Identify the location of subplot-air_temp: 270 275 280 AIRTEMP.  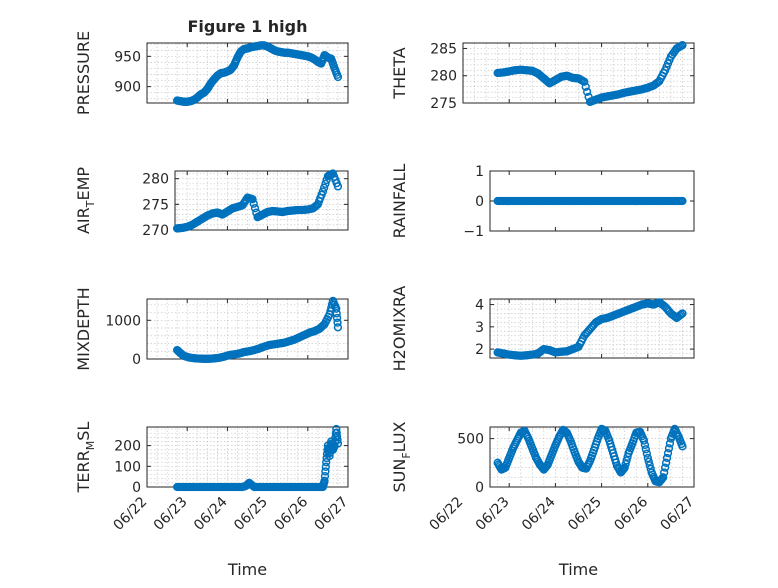
(211, 203).